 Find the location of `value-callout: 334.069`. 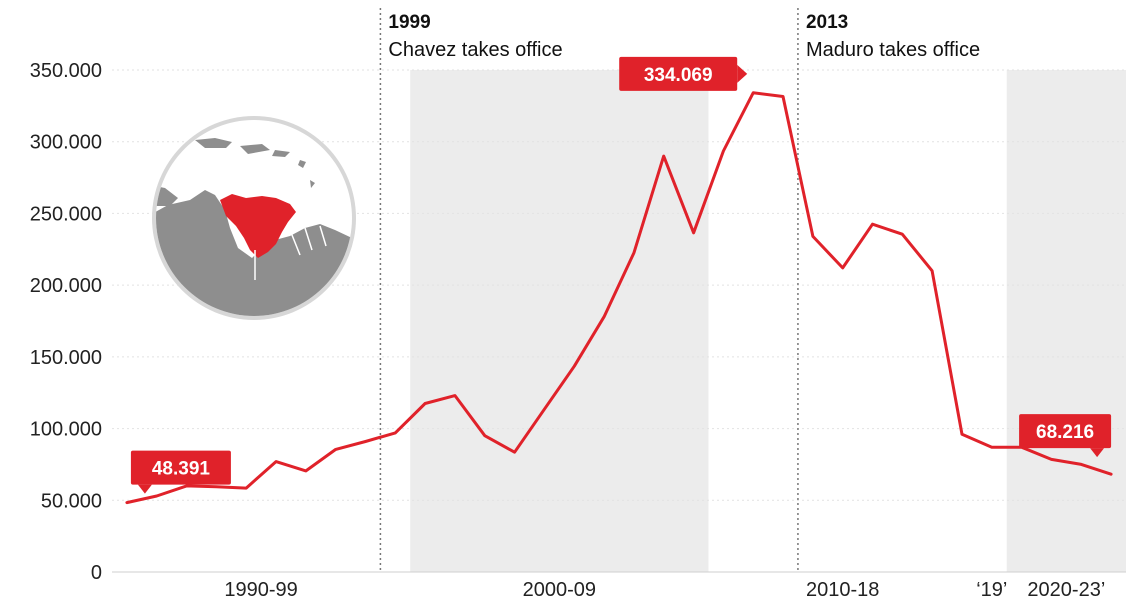

value-callout: 334.069 is located at coordinates (683, 73).